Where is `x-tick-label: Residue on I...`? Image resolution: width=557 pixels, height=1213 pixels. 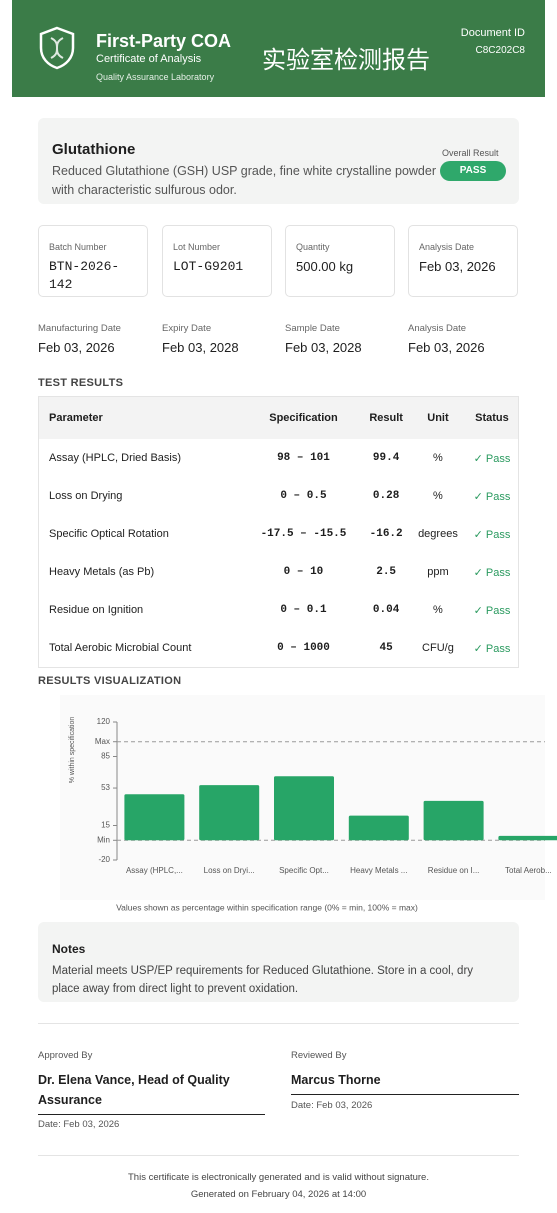 x-tick-label: Residue on I... is located at coordinates (454, 870).